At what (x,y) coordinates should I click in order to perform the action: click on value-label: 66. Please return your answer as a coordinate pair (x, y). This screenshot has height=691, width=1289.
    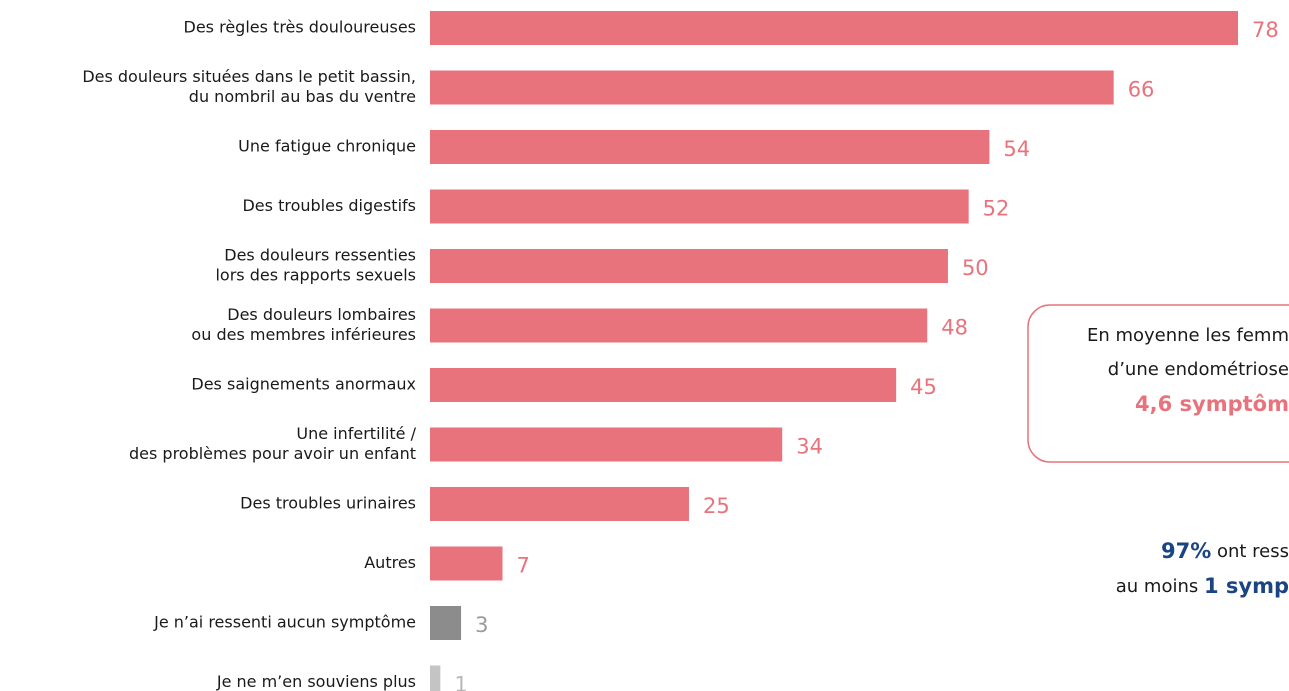
    Looking at the image, I should click on (1141, 90).